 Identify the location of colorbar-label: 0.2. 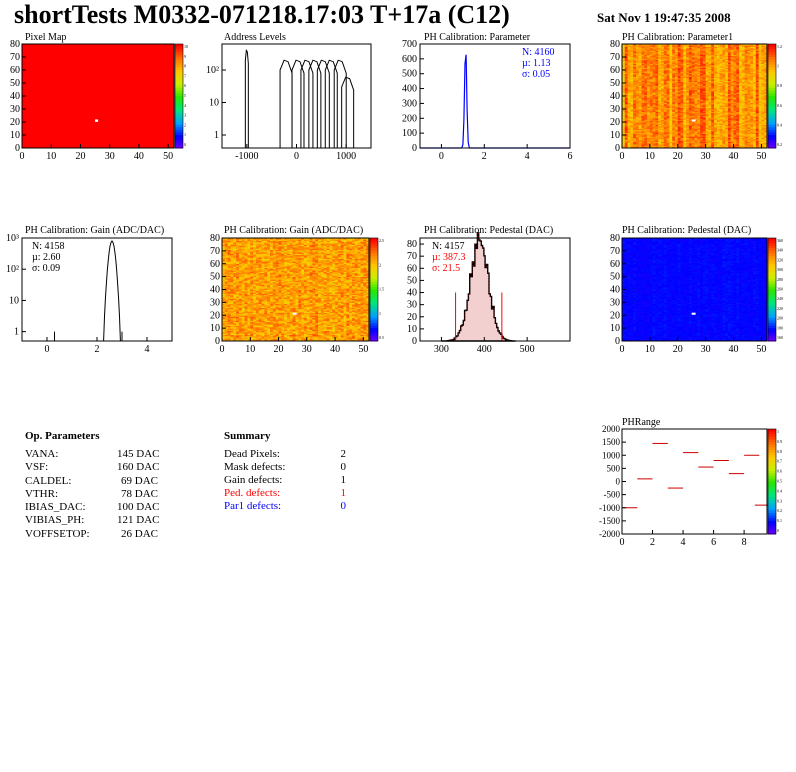
(779, 144).